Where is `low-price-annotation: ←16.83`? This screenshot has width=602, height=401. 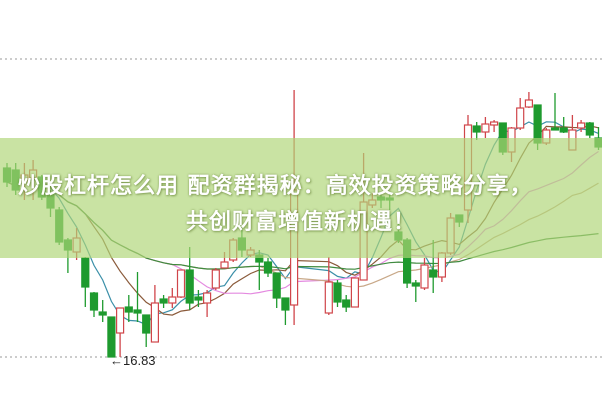 low-price-annotation: ←16.83 is located at coordinates (133, 360).